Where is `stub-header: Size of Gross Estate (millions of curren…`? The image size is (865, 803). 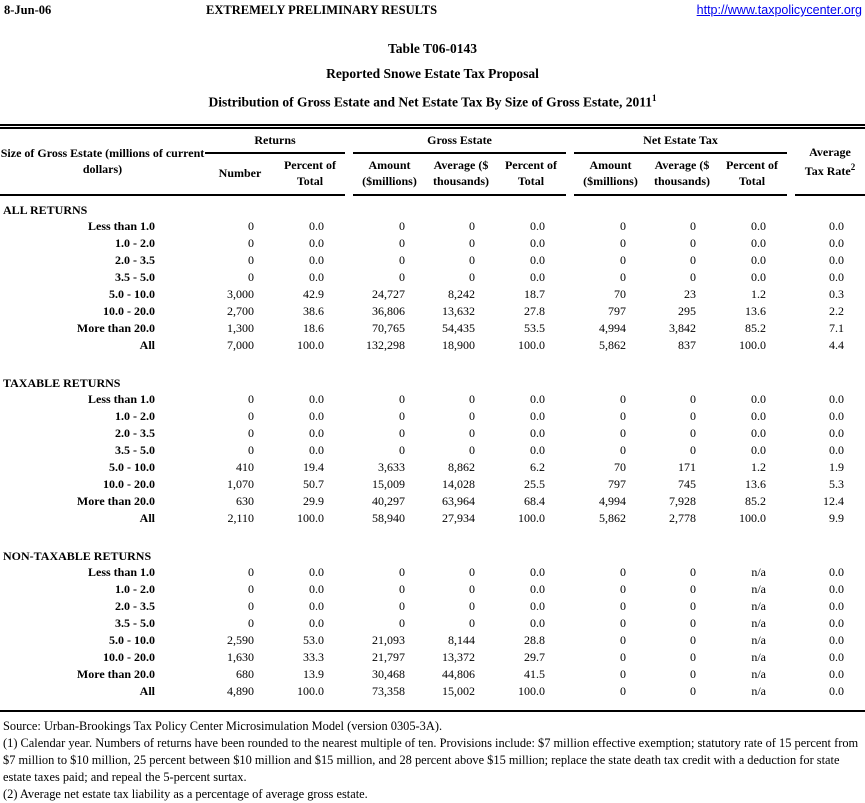
stub-header: Size of Gross Estate (millions of curren… is located at coordinates (102, 161).